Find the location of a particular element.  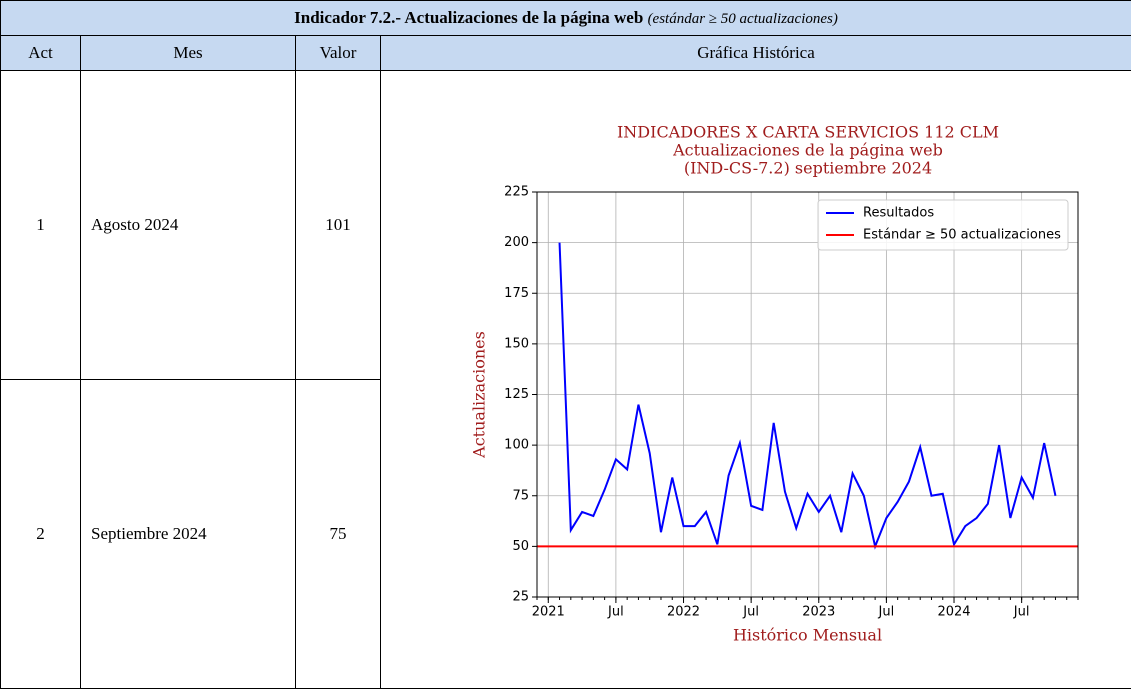

legend-label: Estándar ≥ 50 actualizaciones is located at coordinates (962, 235).